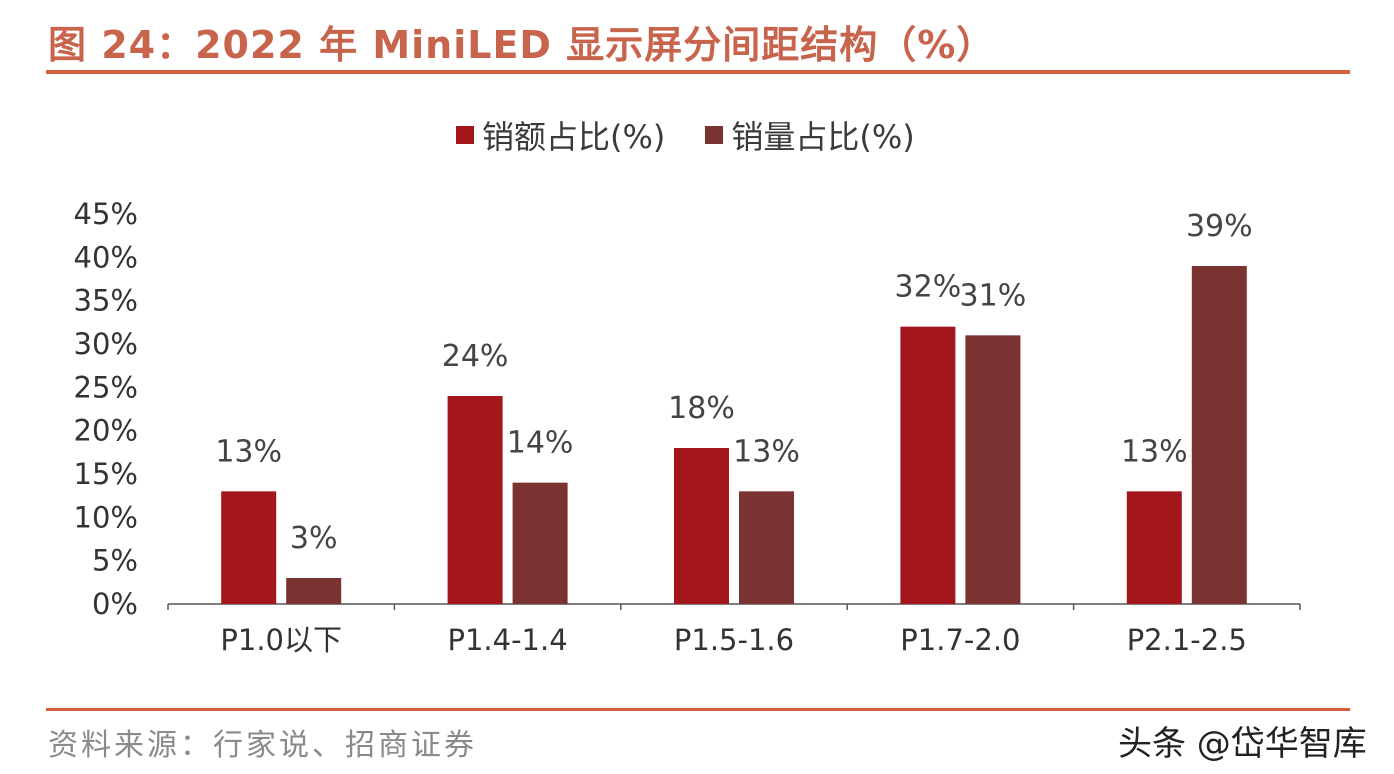 This screenshot has height=774, width=1394. What do you see at coordinates (475, 356) in the screenshot?
I see `data-label: 24%` at bounding box center [475, 356].